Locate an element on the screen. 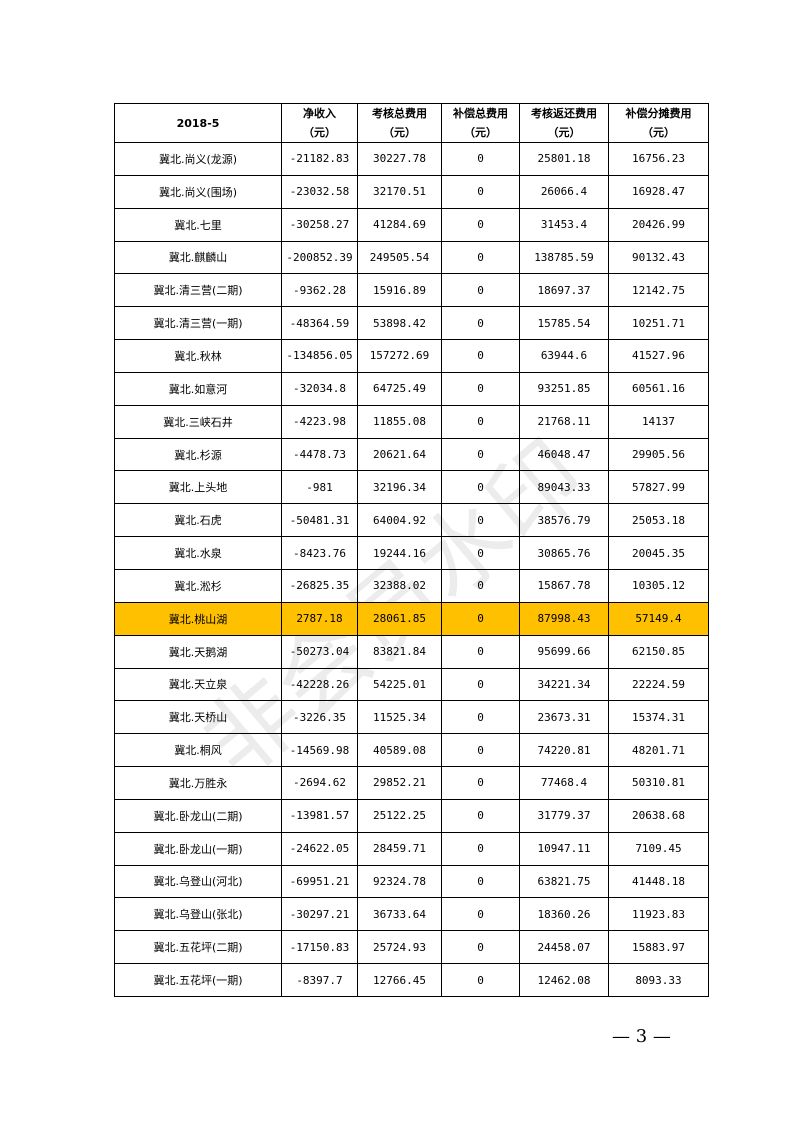 The image size is (793, 1122). value-cell: 32170.51 is located at coordinates (399, 191).